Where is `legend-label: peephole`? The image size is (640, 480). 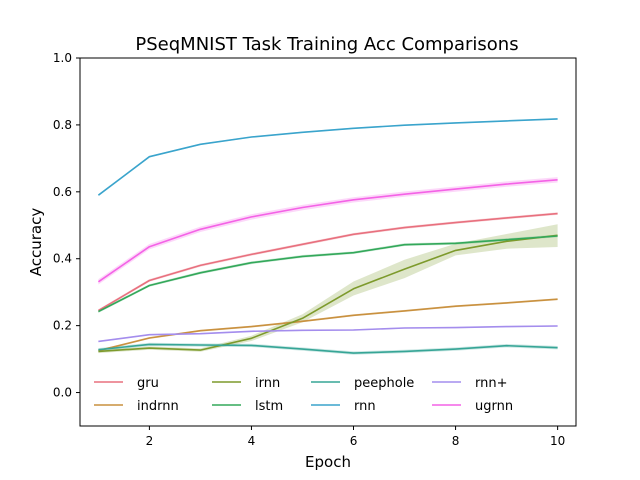
legend-label: peephole is located at coordinates (384, 383).